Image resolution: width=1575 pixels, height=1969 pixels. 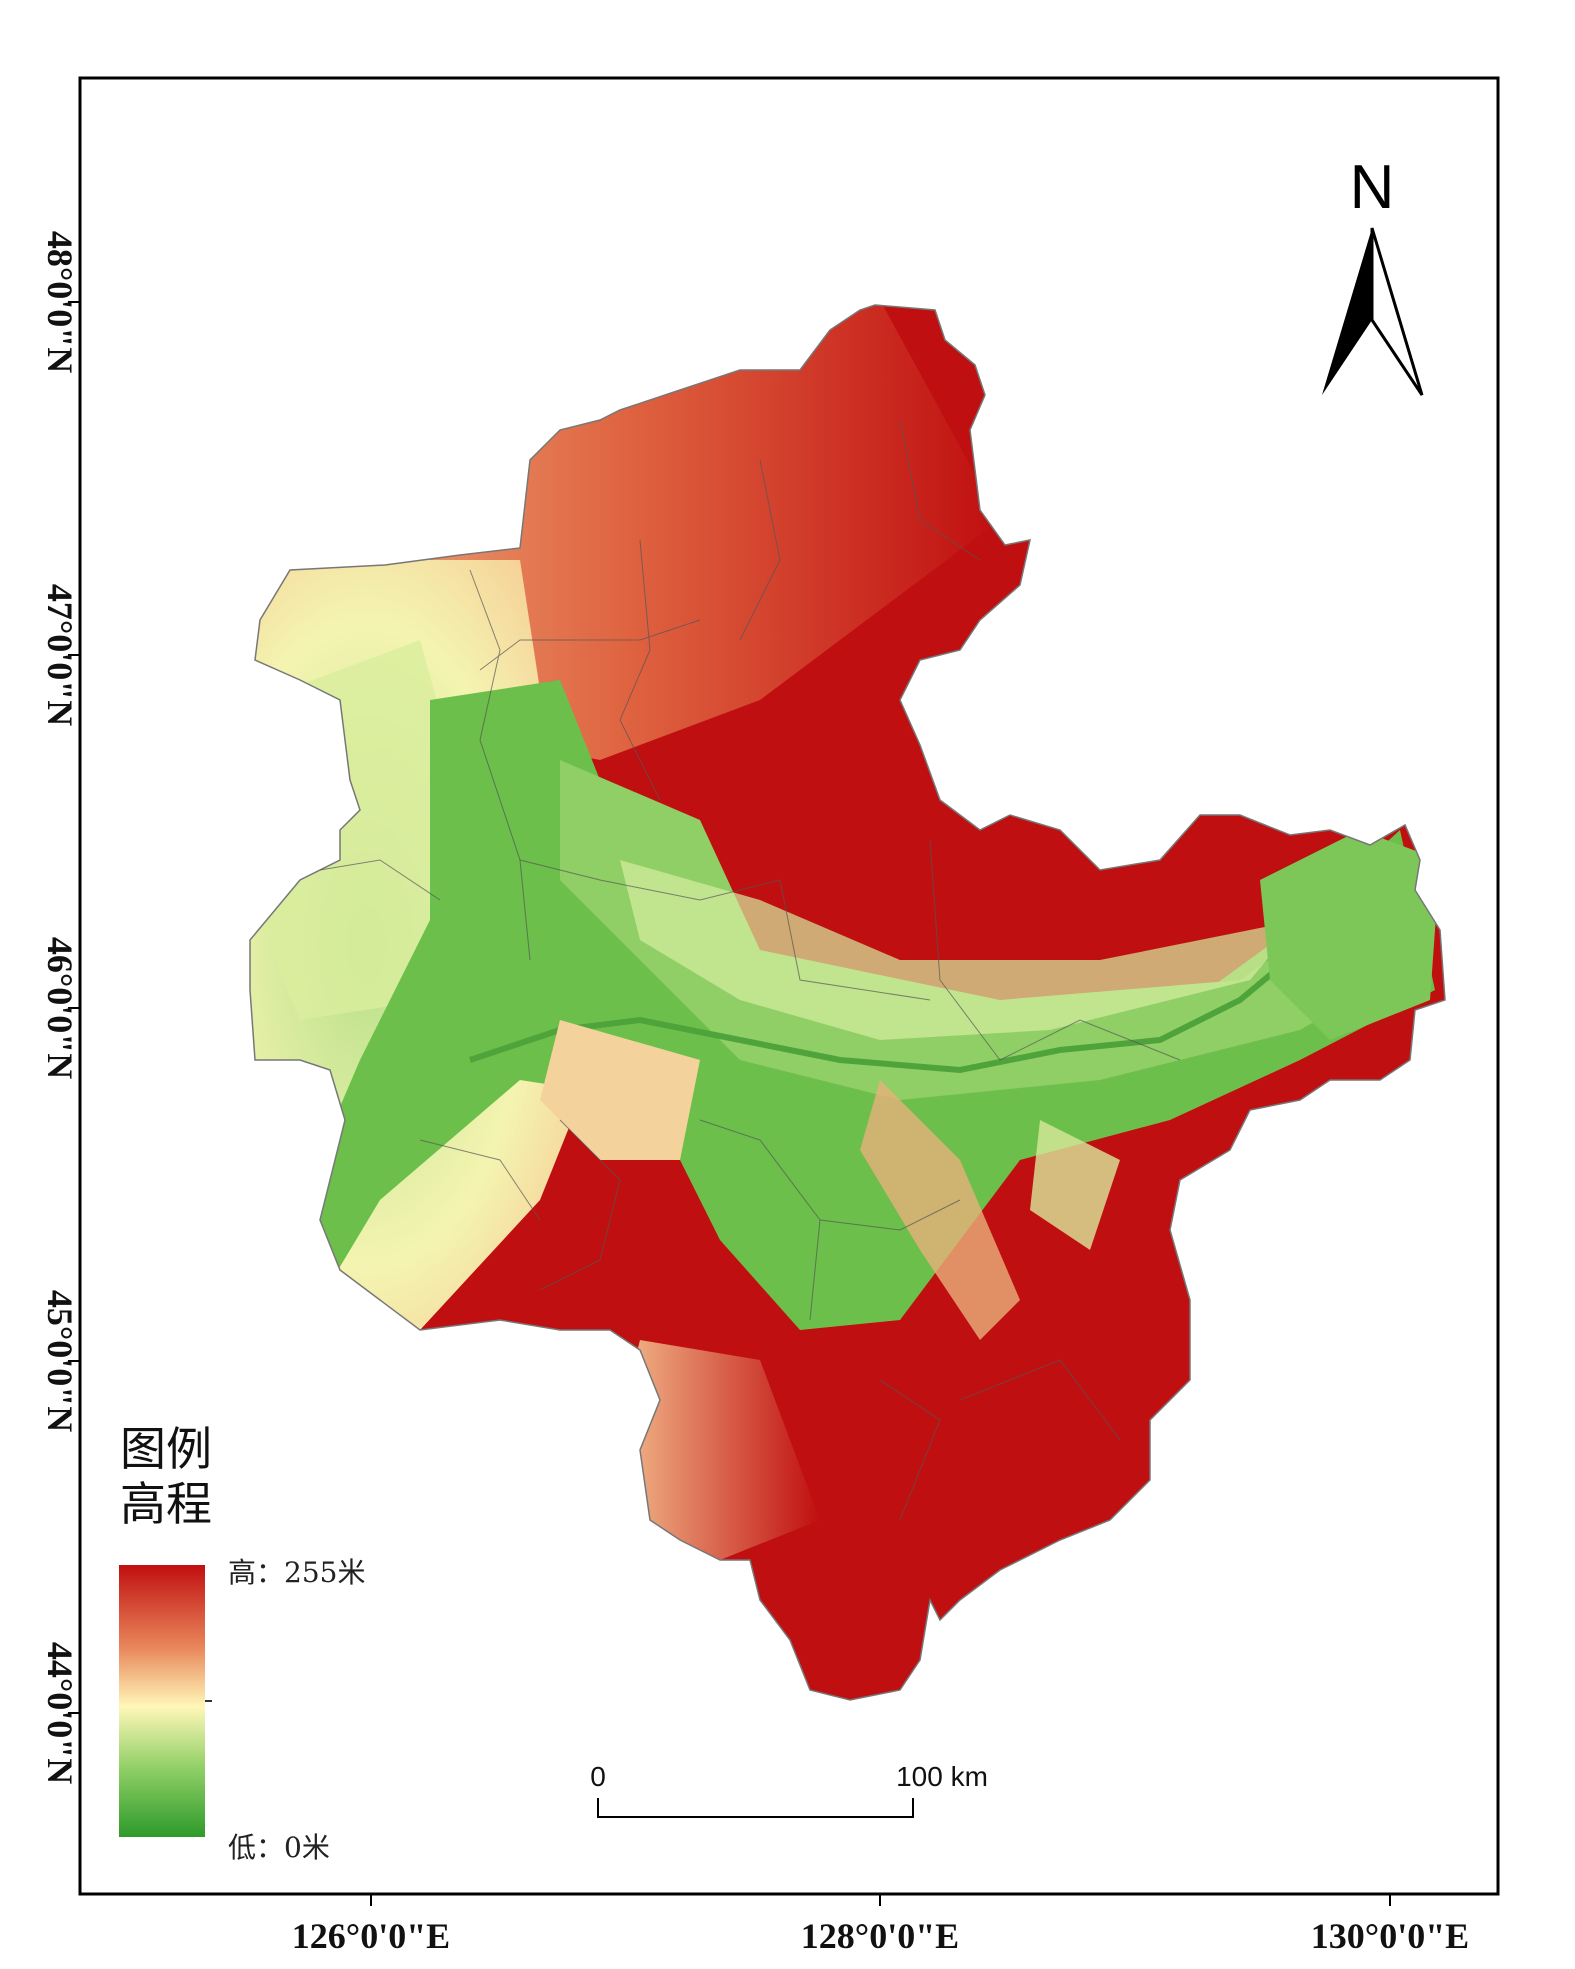 I want to click on lat-ticks, so click(x=74, y=1007).